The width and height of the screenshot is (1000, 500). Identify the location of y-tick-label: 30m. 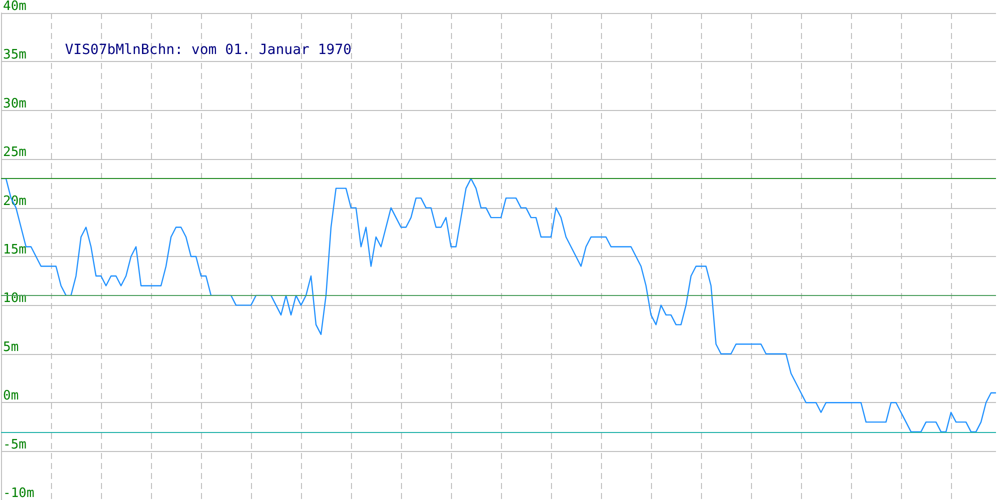
(15, 104).